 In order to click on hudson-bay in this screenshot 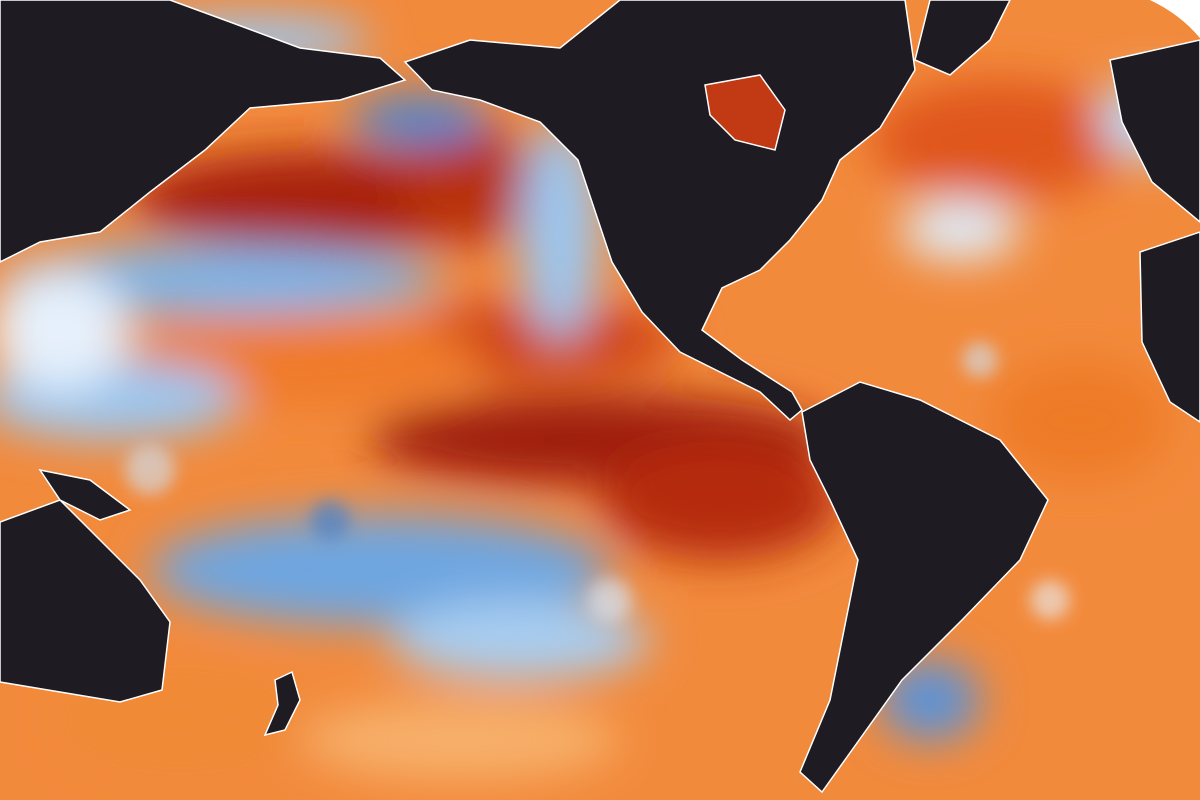, I will do `click(745, 112)`.